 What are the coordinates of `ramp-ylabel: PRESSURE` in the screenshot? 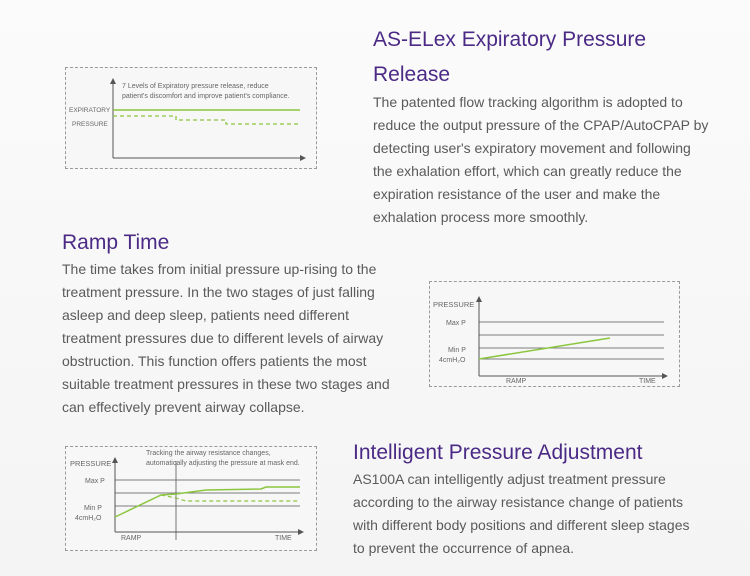 It's located at (453, 304).